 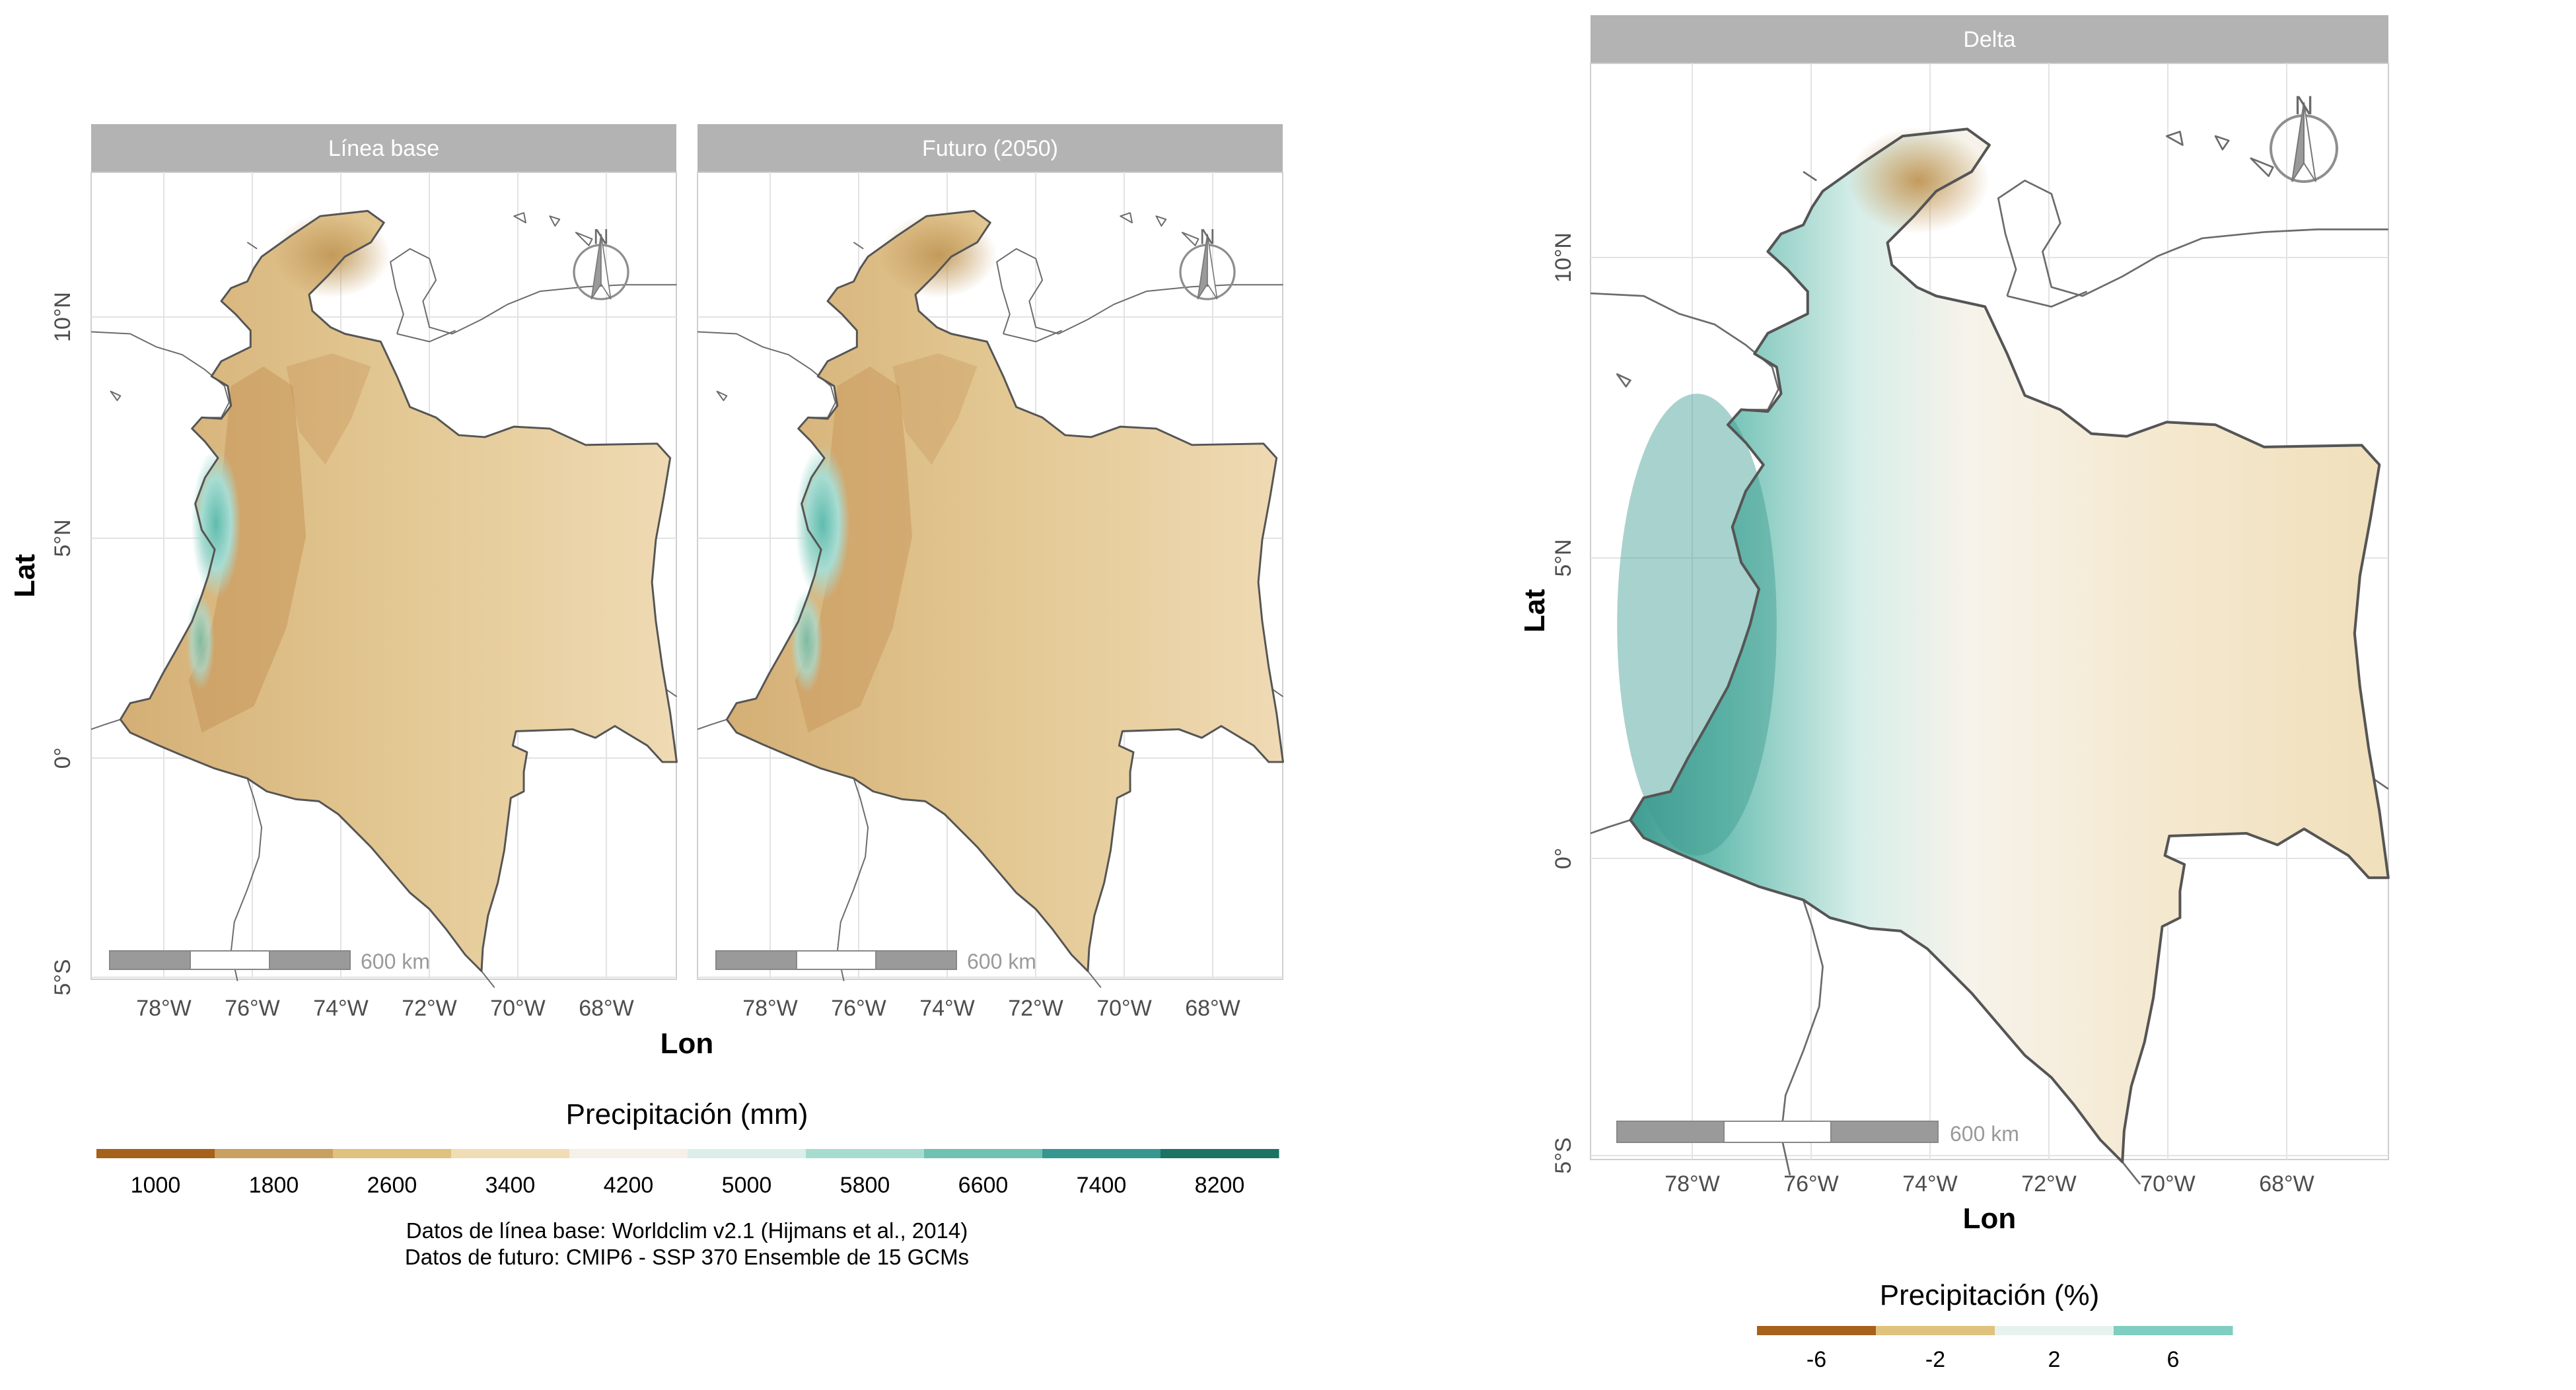 What do you see at coordinates (1564, 703) in the screenshot?
I see `y-axis-ticks-delta: 10°N 5°N 0° 5°S` at bounding box center [1564, 703].